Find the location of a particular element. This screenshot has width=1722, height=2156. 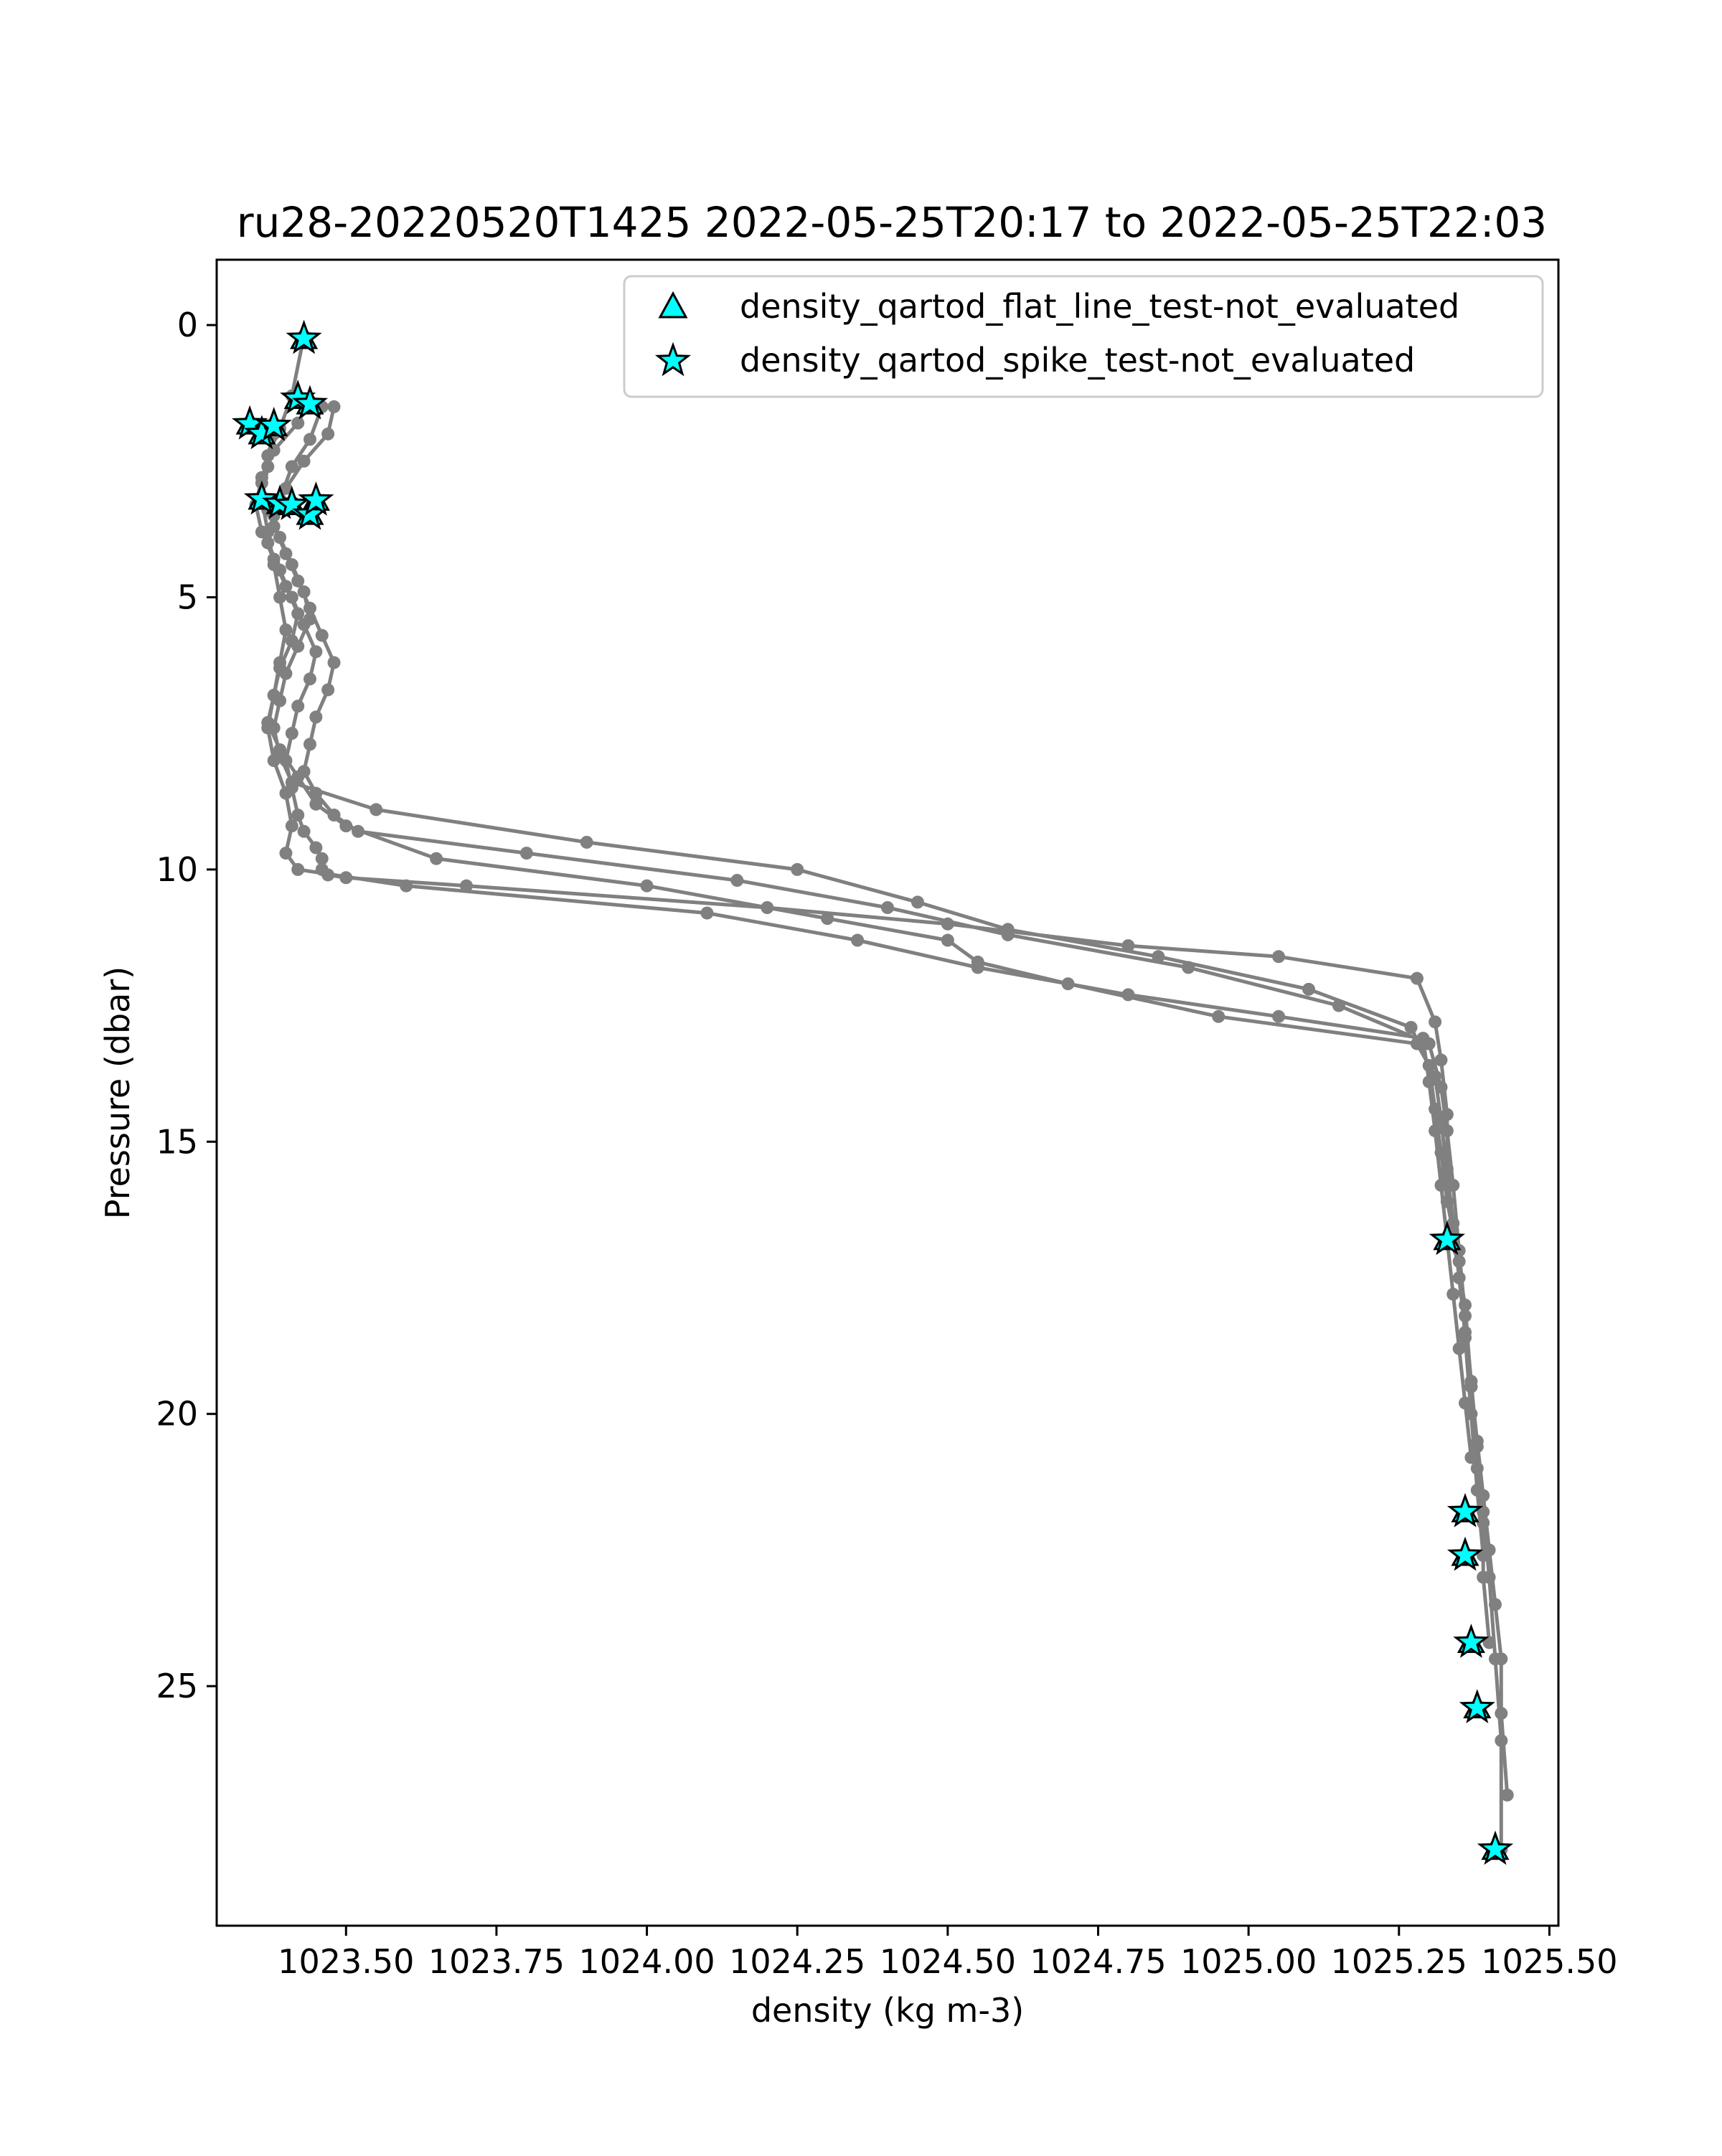

x-tick-label: 1024.25 is located at coordinates (797, 1962).